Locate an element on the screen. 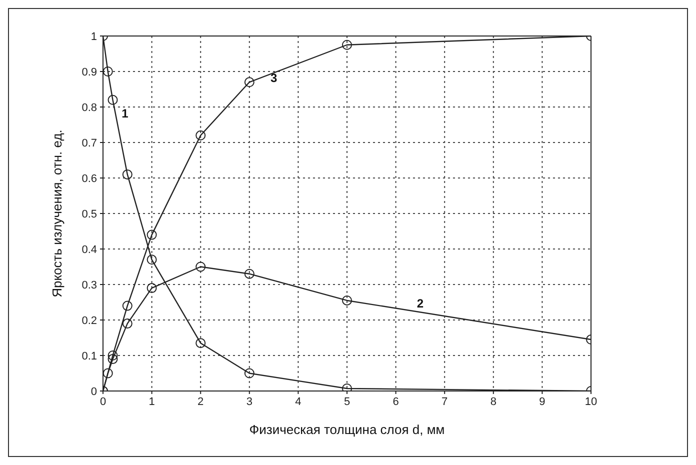  y-tick-label: 0.5 is located at coordinates (89, 214).